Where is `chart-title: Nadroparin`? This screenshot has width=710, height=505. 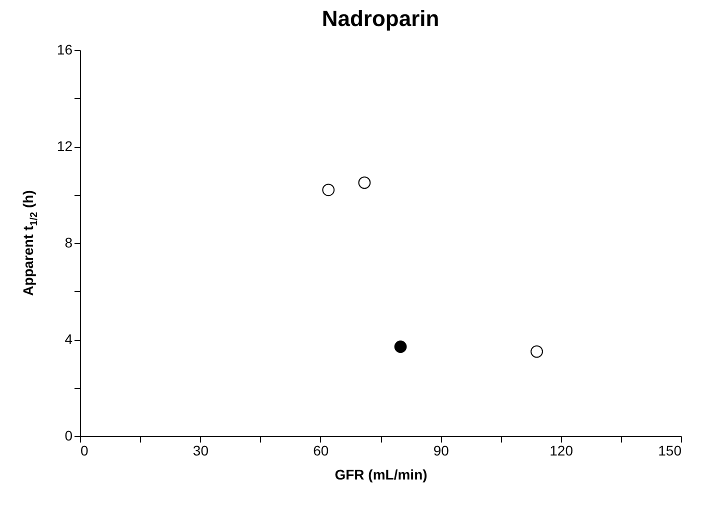
chart-title: Nadroparin is located at coordinates (381, 18).